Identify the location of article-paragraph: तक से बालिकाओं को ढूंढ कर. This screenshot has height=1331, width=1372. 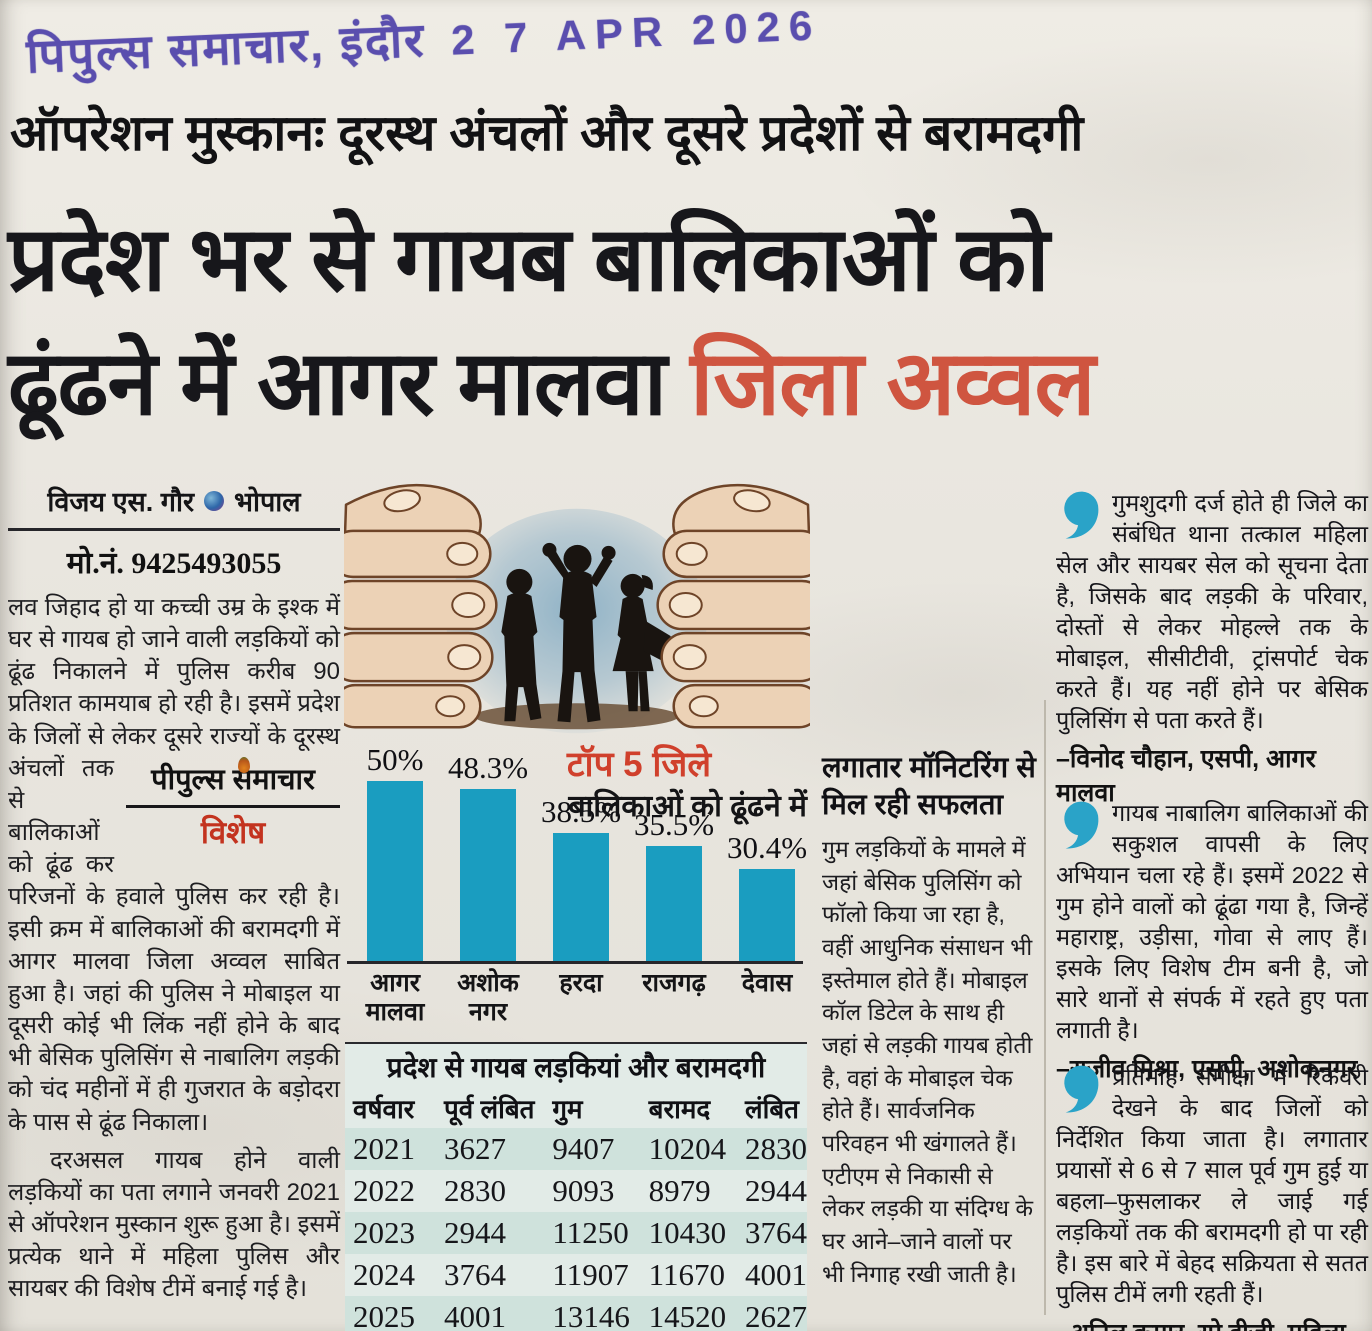
(61, 816).